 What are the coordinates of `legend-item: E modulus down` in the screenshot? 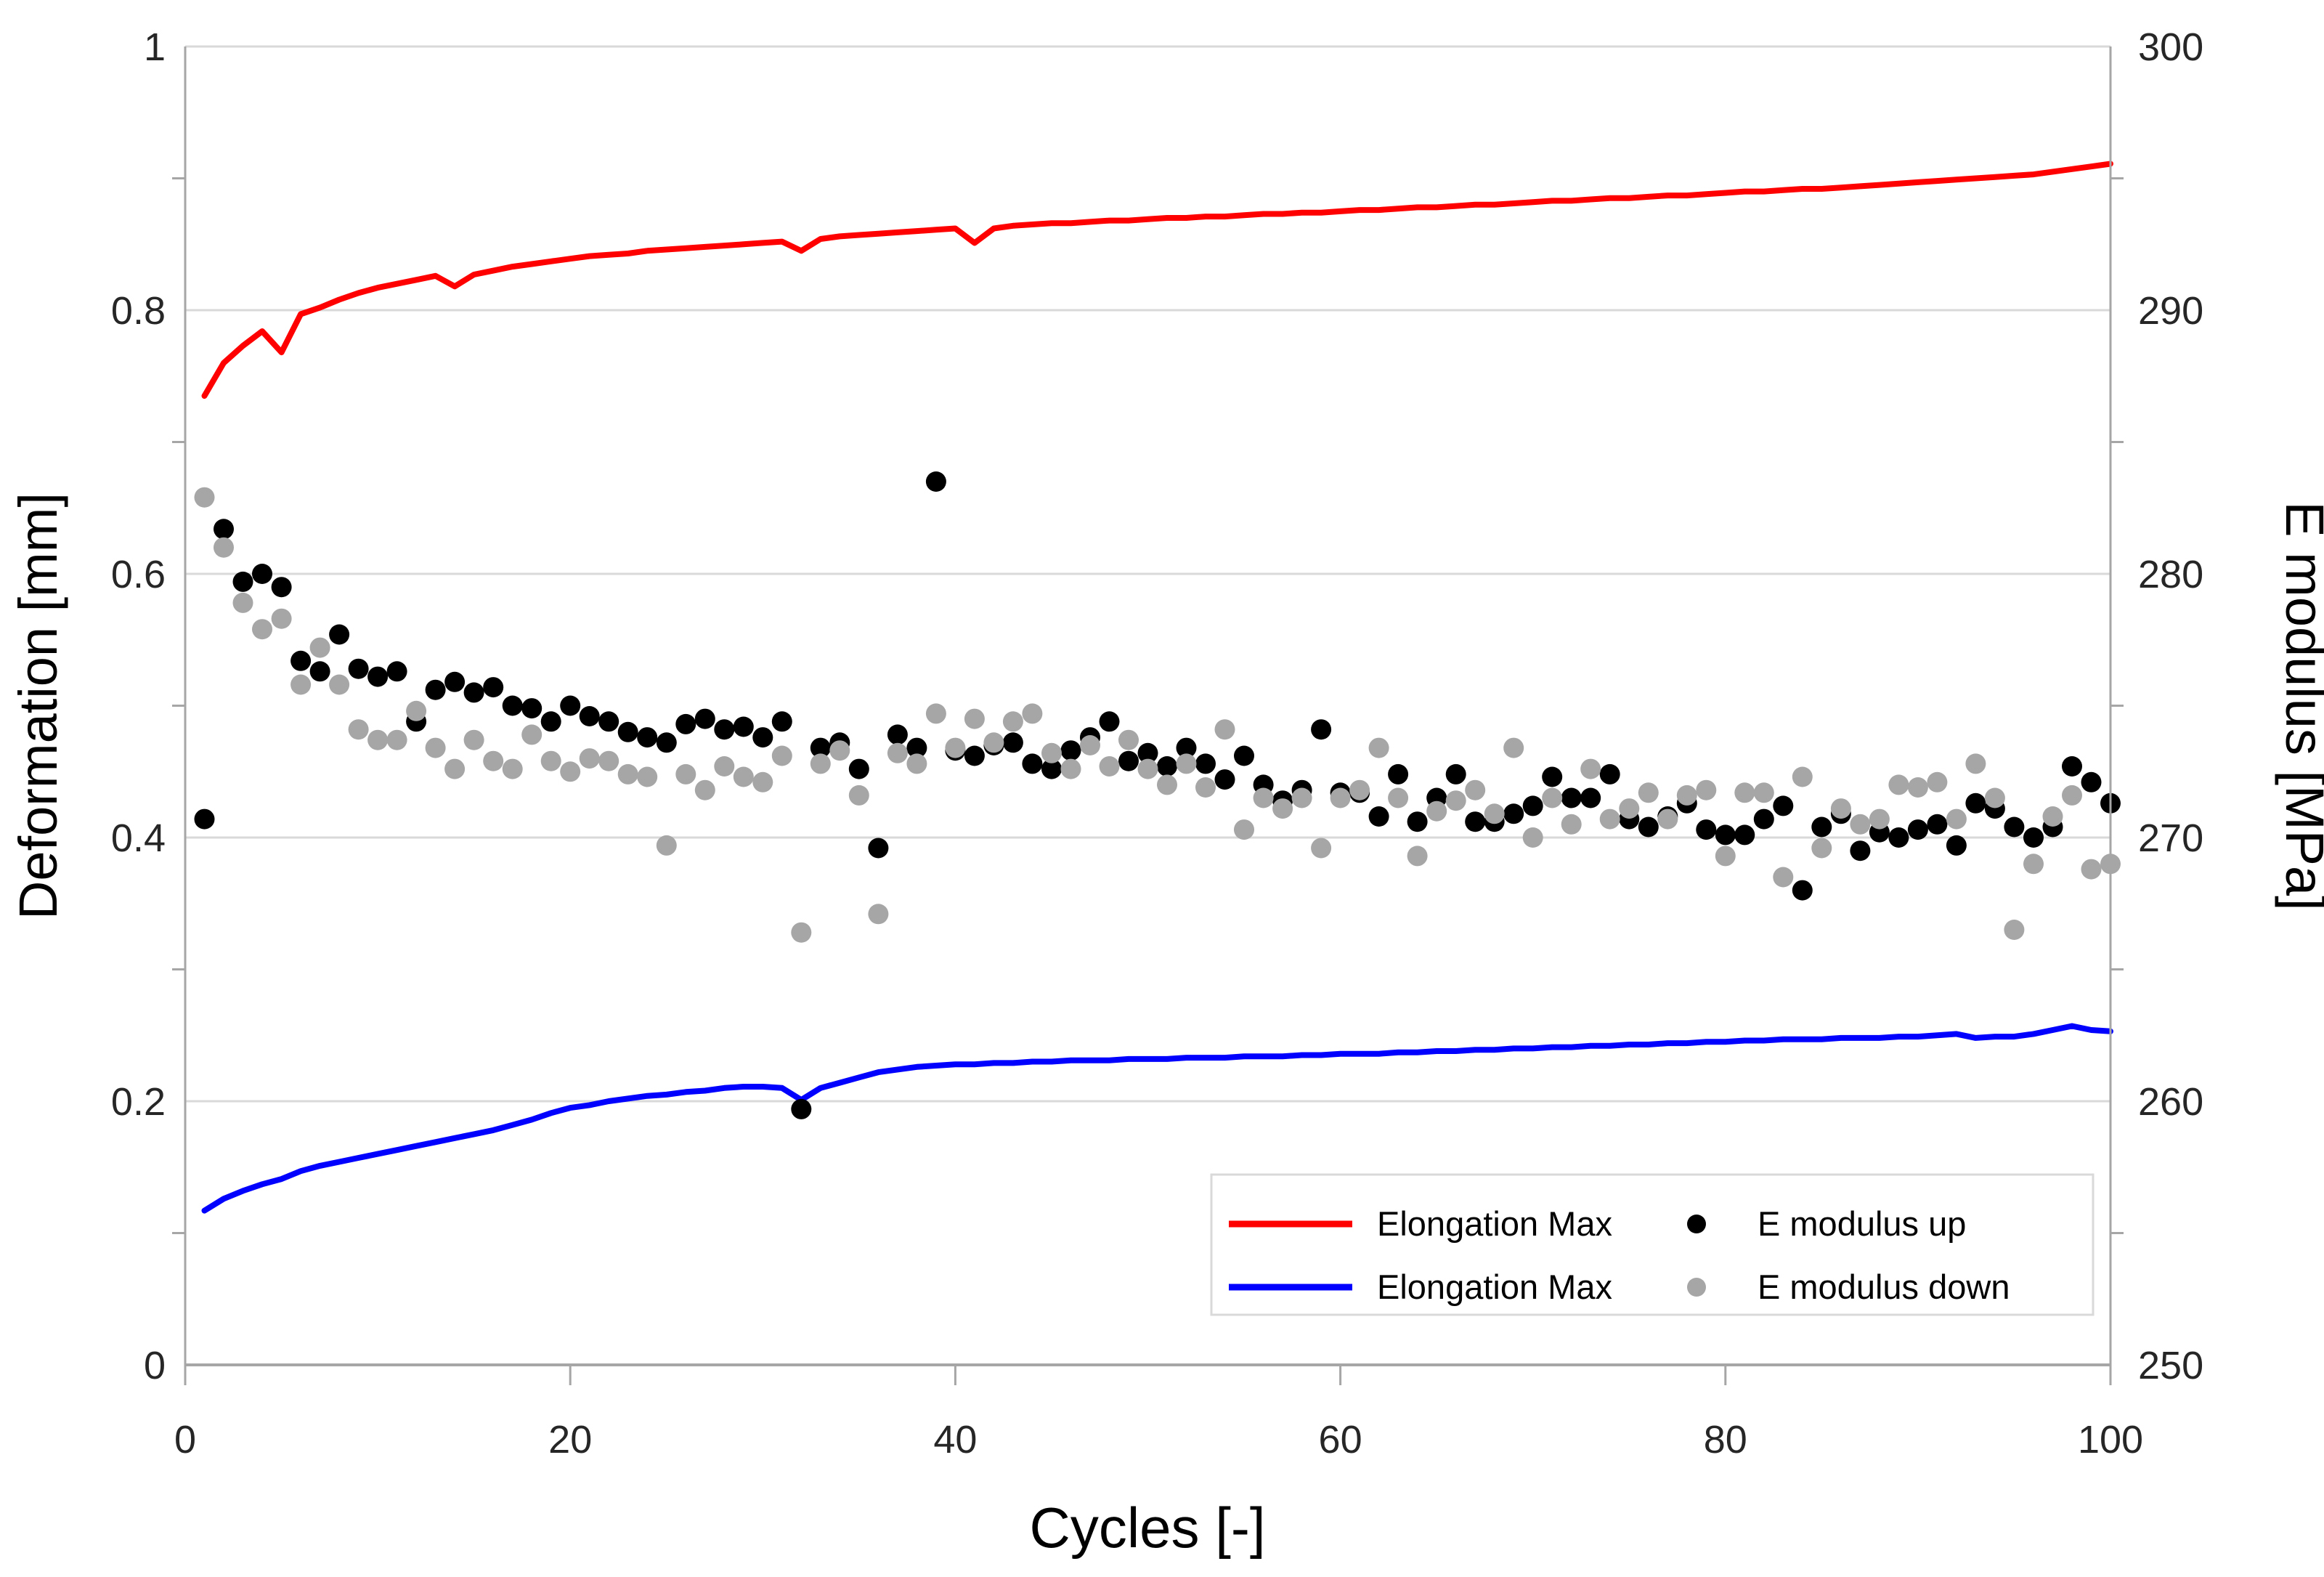 It's located at (1848, 1287).